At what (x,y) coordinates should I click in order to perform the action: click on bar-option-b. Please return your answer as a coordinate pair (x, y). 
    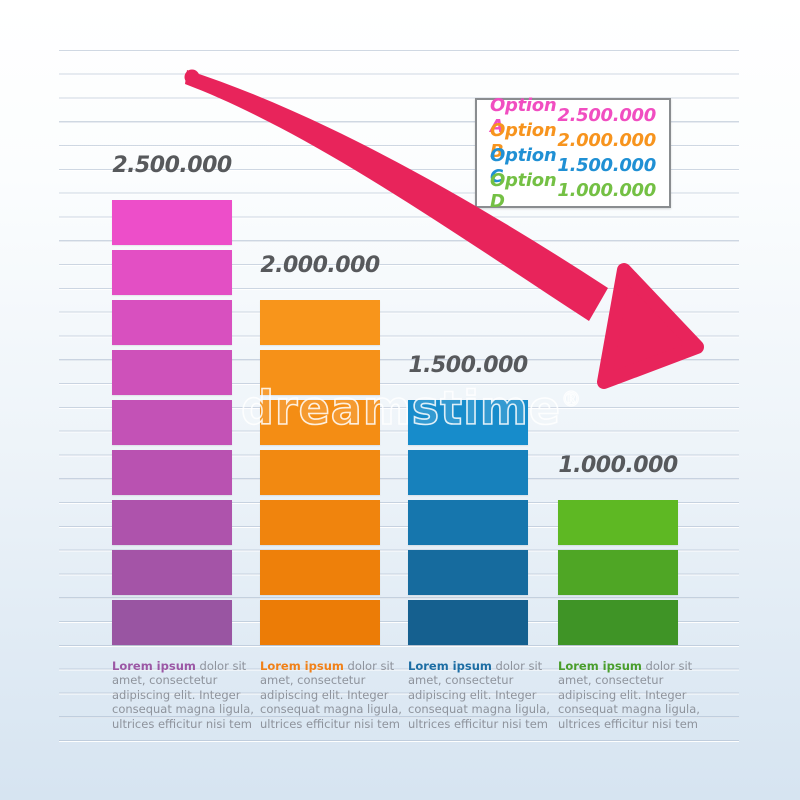
    Looking at the image, I should click on (320, 472).